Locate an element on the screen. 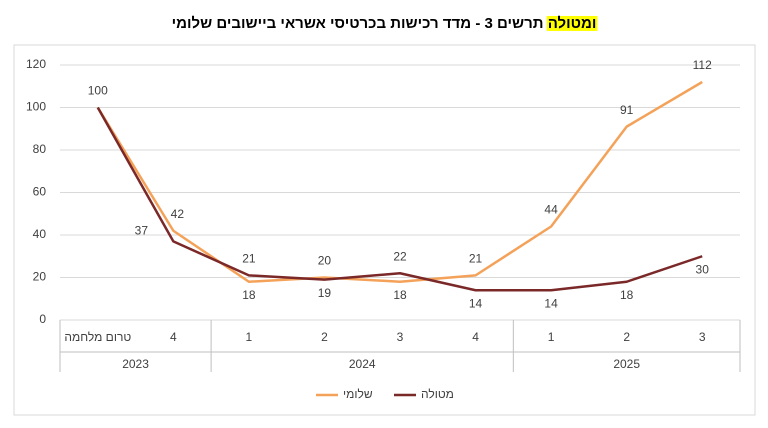 The image size is (768, 428). x-group-label: 2023 is located at coordinates (135, 364).